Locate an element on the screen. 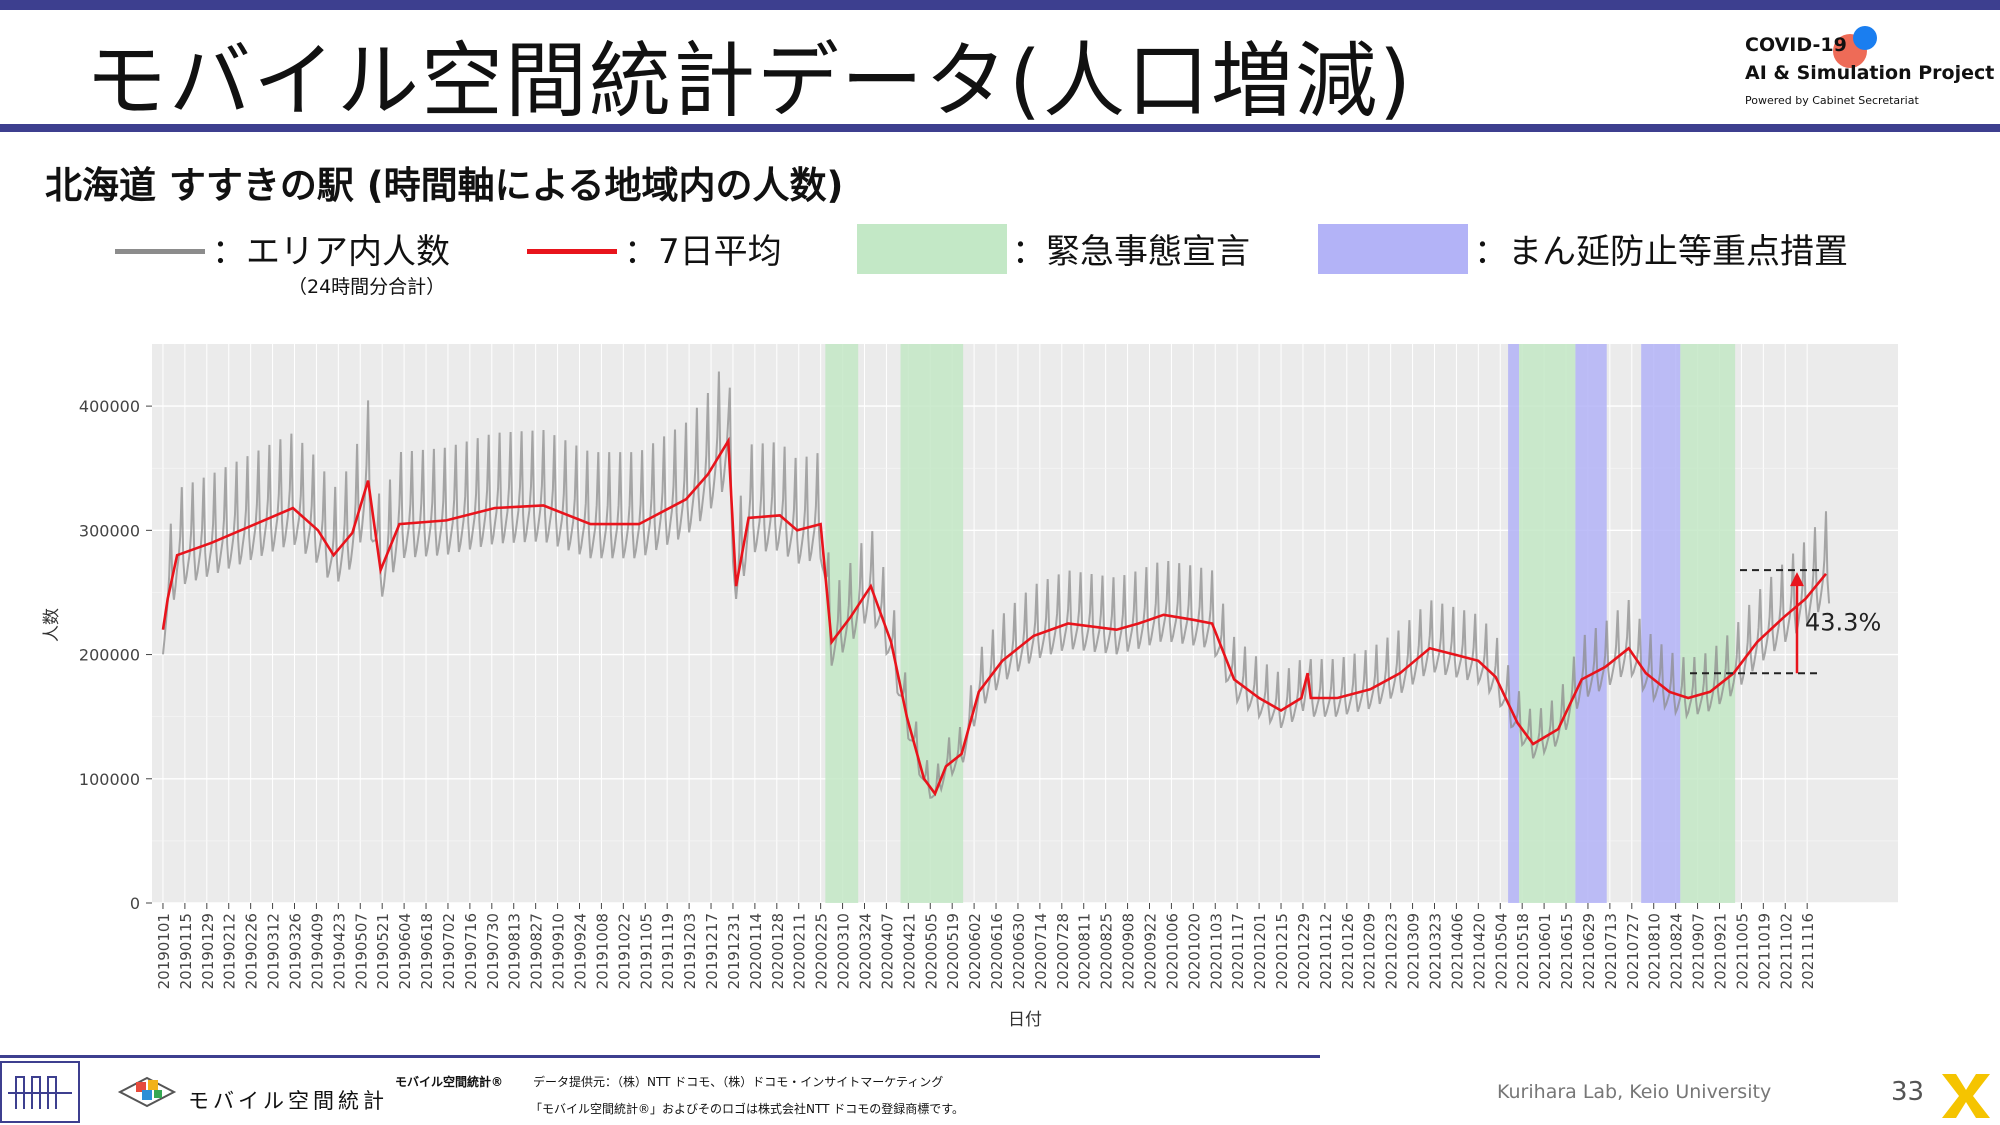  x-tick-label: 20211116 is located at coordinates (1808, 951).